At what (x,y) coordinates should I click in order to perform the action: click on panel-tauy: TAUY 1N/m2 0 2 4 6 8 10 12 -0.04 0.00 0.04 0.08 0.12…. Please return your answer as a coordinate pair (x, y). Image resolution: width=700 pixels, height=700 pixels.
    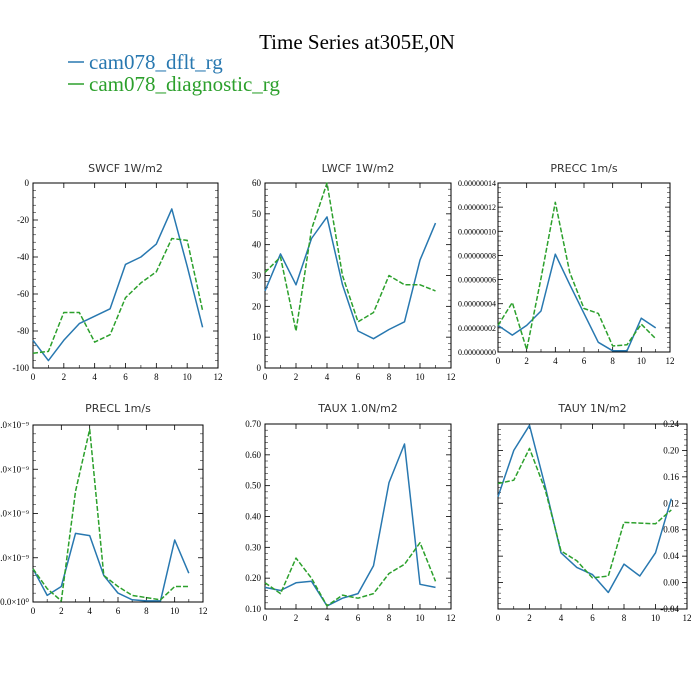
    Looking at the image, I should click on (594, 512).